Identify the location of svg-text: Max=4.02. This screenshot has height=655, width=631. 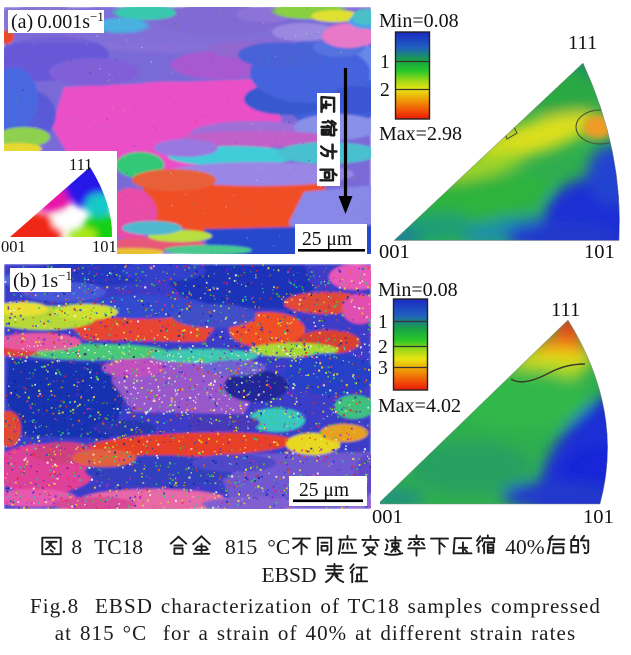
(419, 406).